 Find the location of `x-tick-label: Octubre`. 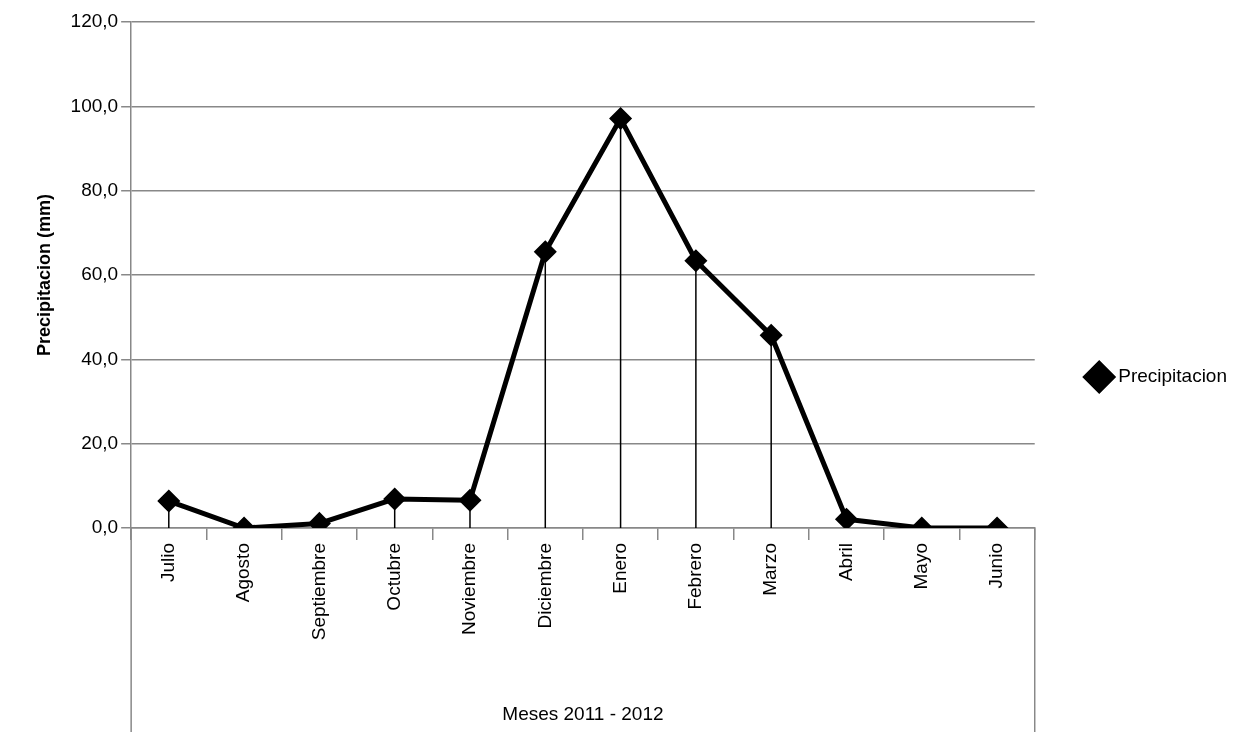

x-tick-label: Octubre is located at coordinates (393, 577).